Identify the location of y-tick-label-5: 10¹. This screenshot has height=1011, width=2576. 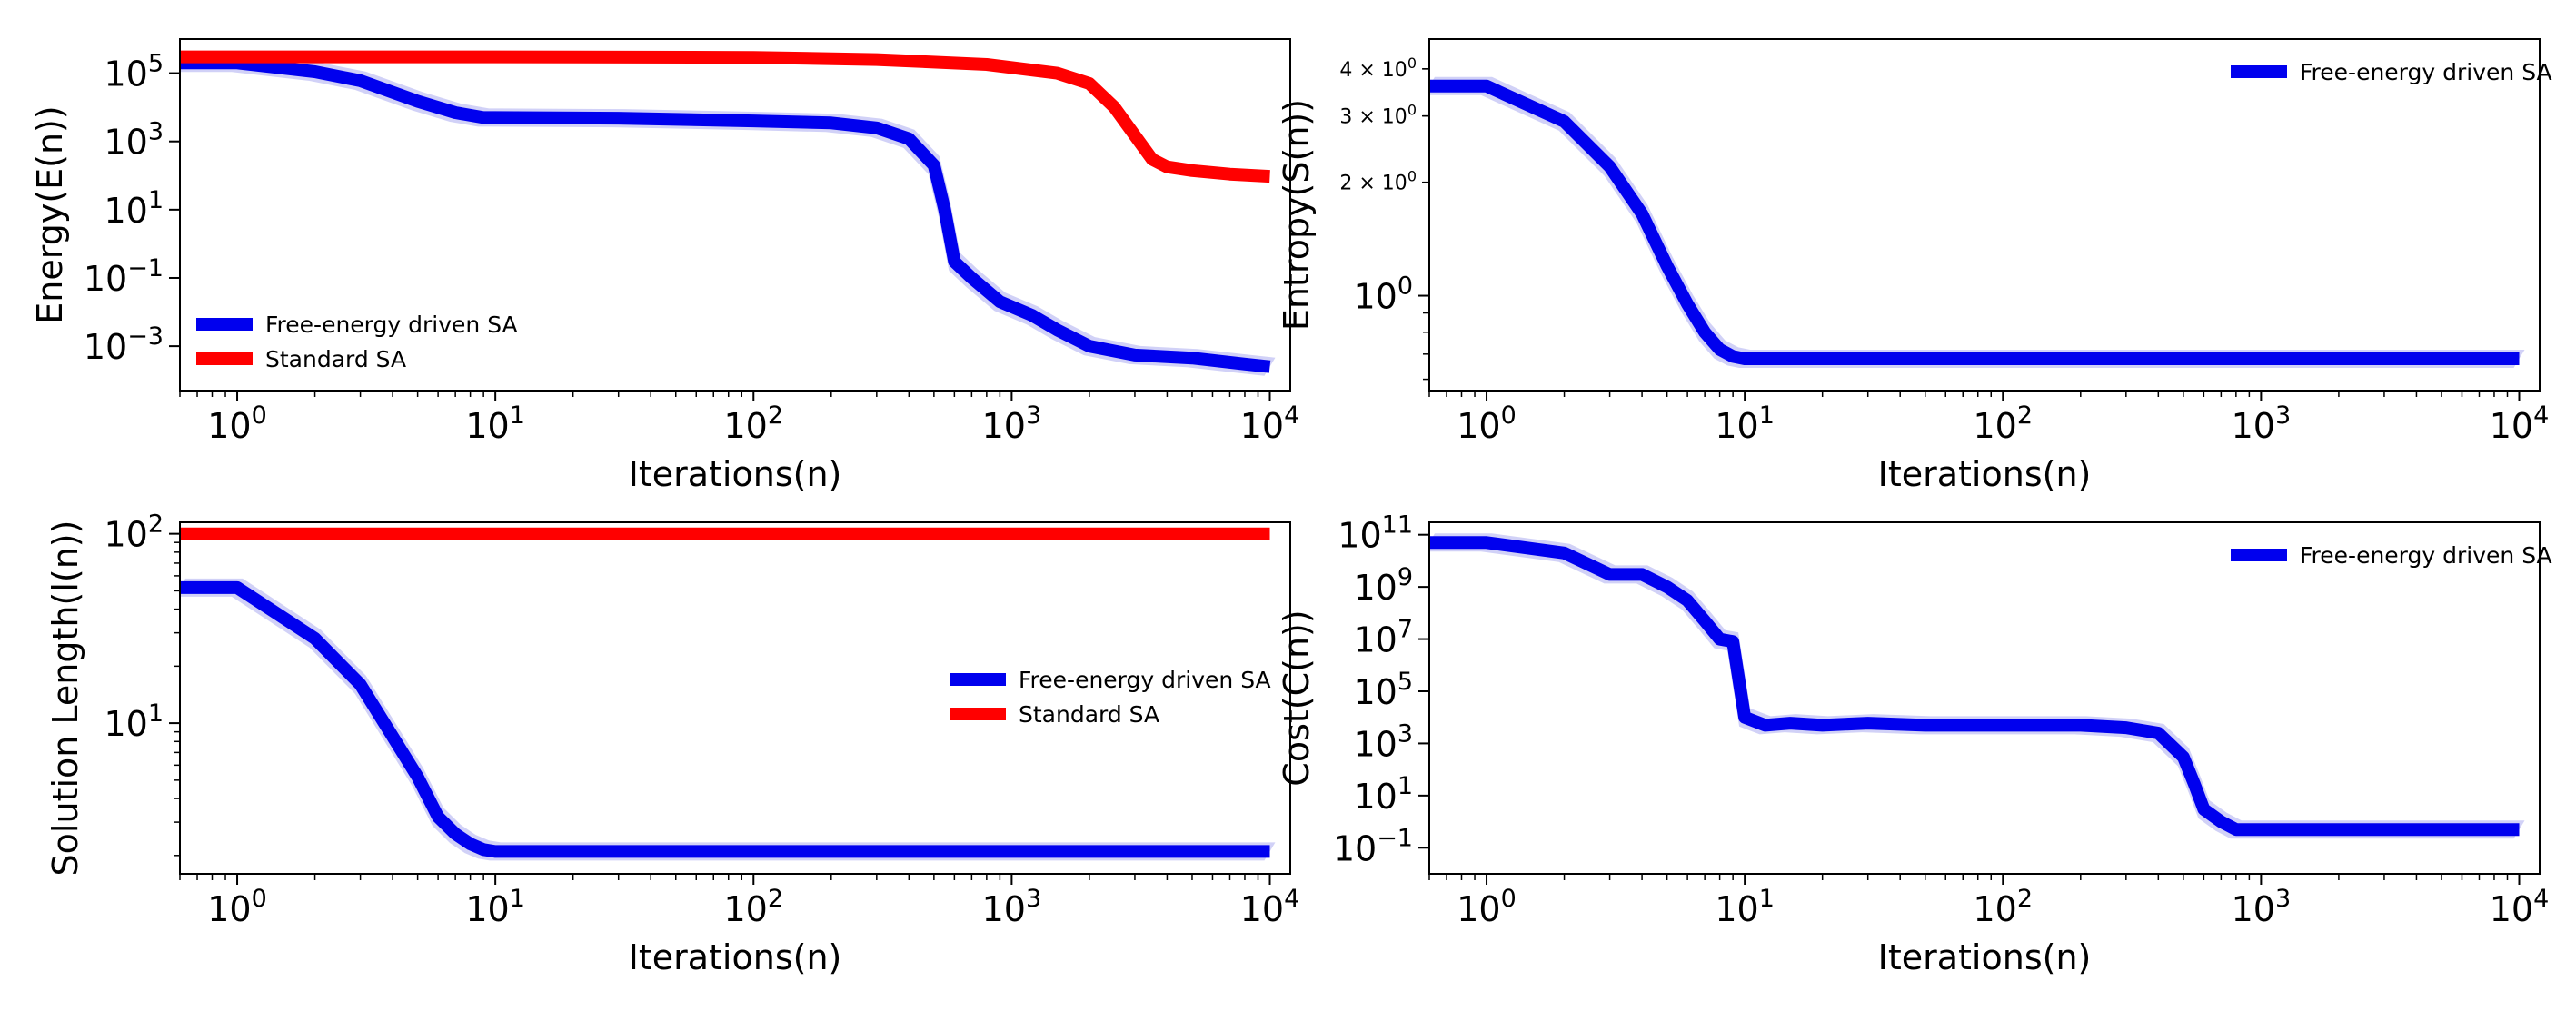
(1383, 794).